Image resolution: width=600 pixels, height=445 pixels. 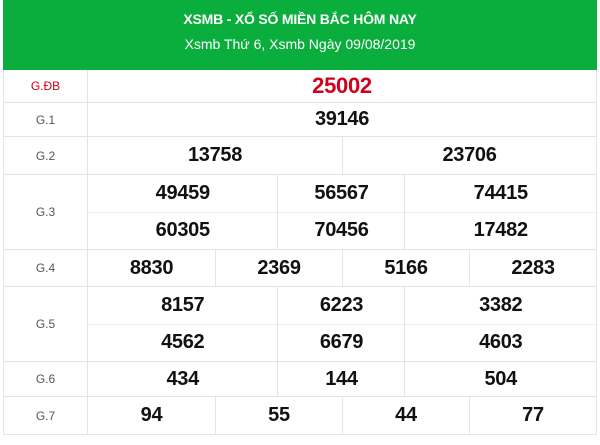 I want to click on prize-row: G.2 13758 23706, so click(x=300, y=156).